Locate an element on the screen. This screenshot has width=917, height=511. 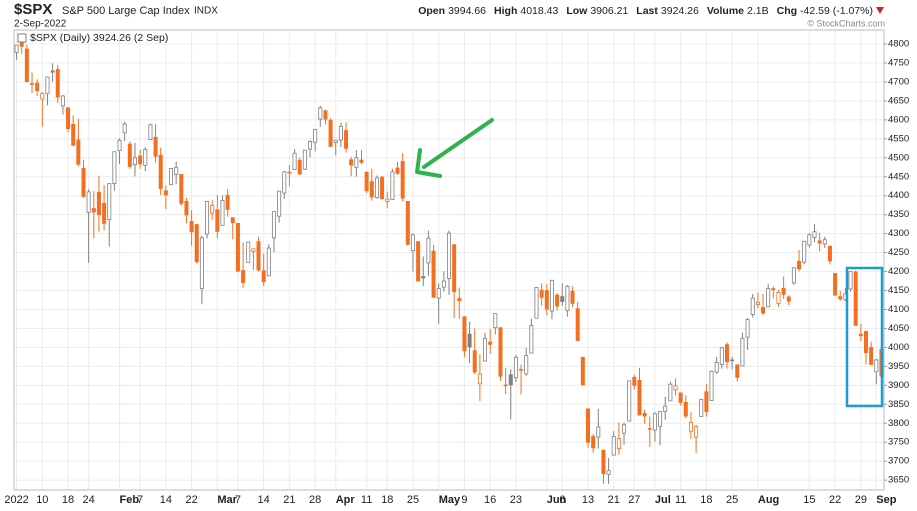
y-tick-label: 4500 is located at coordinates (898, 157).